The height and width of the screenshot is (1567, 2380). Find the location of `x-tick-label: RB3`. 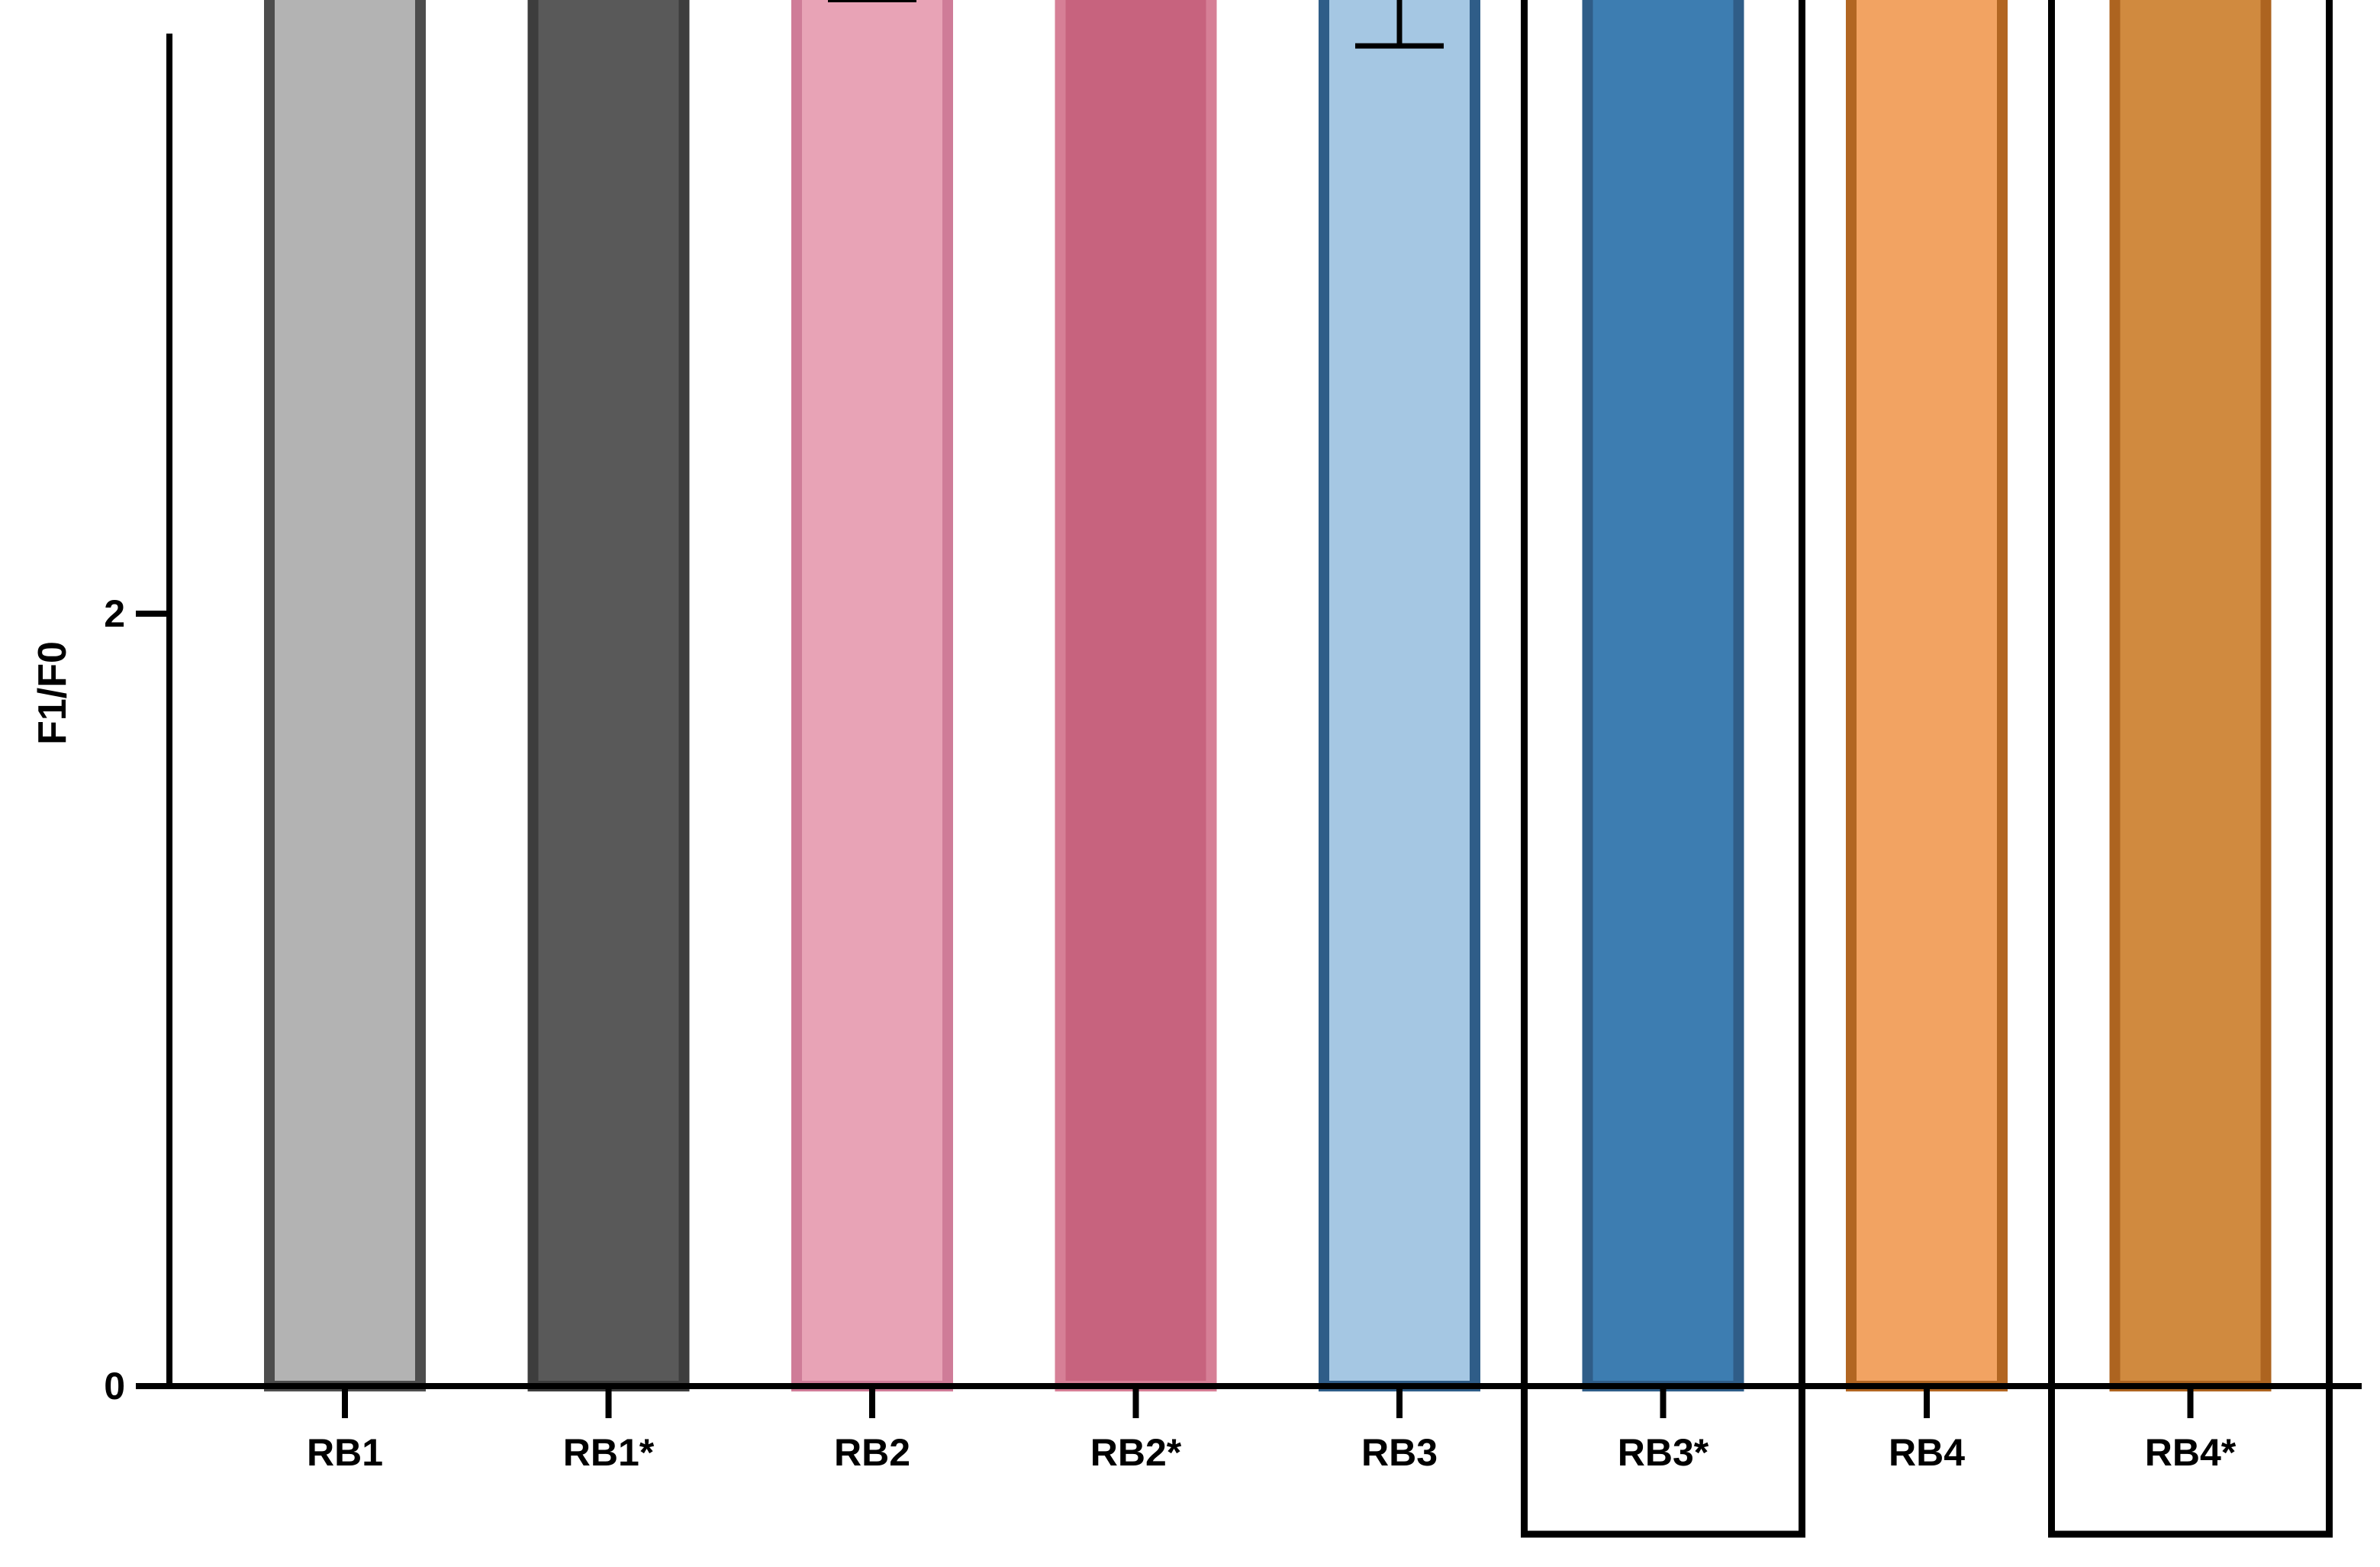

x-tick-label: RB3 is located at coordinates (1399, 1452).